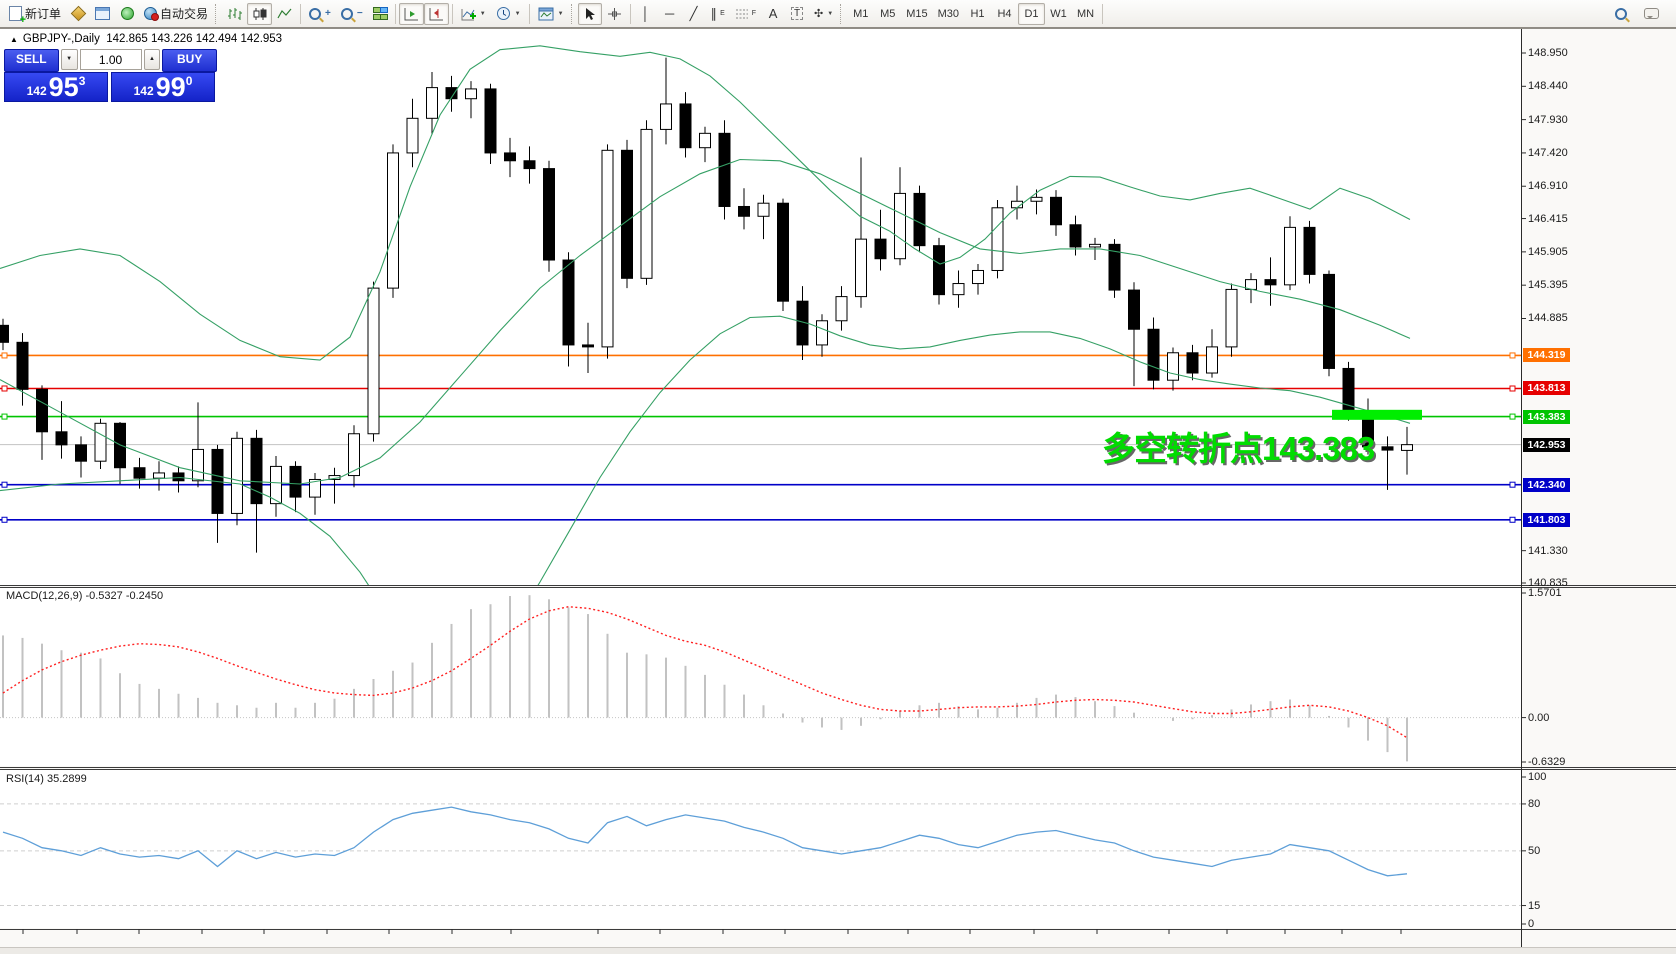 The image size is (1676, 954). Describe the element at coordinates (63, 87) in the screenshot. I see `sell-price-big: 95` at that location.